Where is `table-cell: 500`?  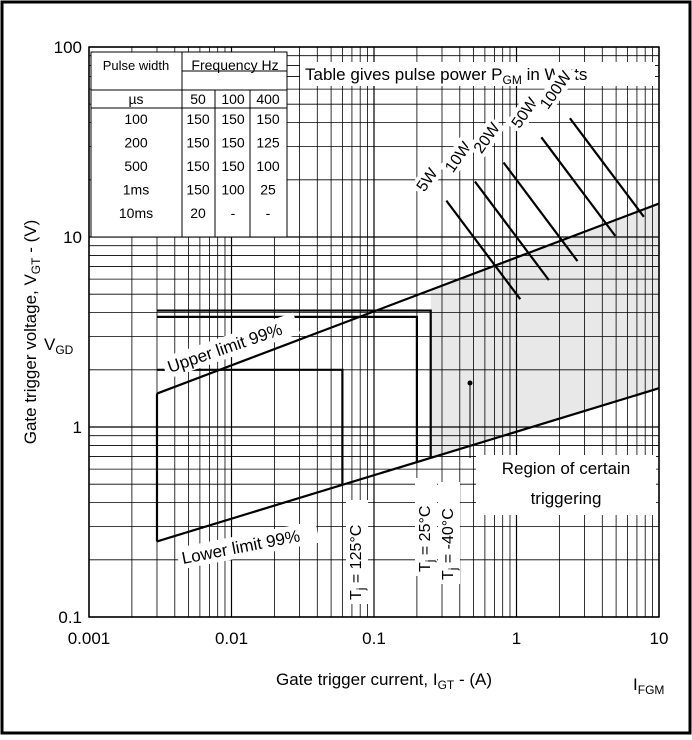
table-cell: 500 is located at coordinates (136, 166).